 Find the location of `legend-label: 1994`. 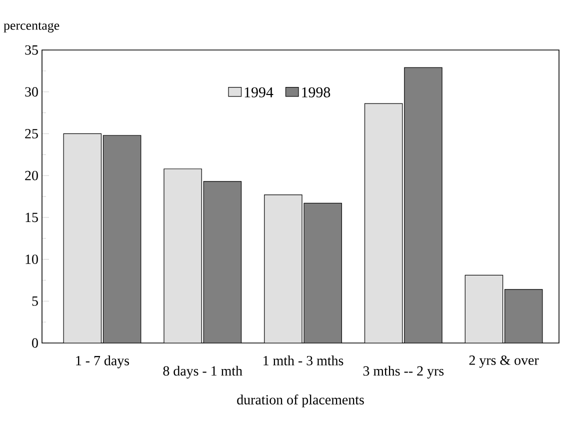

legend-label: 1994 is located at coordinates (259, 92).